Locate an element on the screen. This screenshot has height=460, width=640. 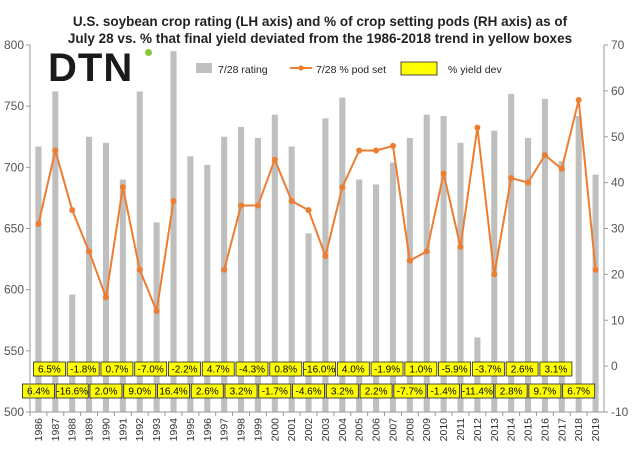
yield-dev-box-2007 is located at coordinates (387, 369).